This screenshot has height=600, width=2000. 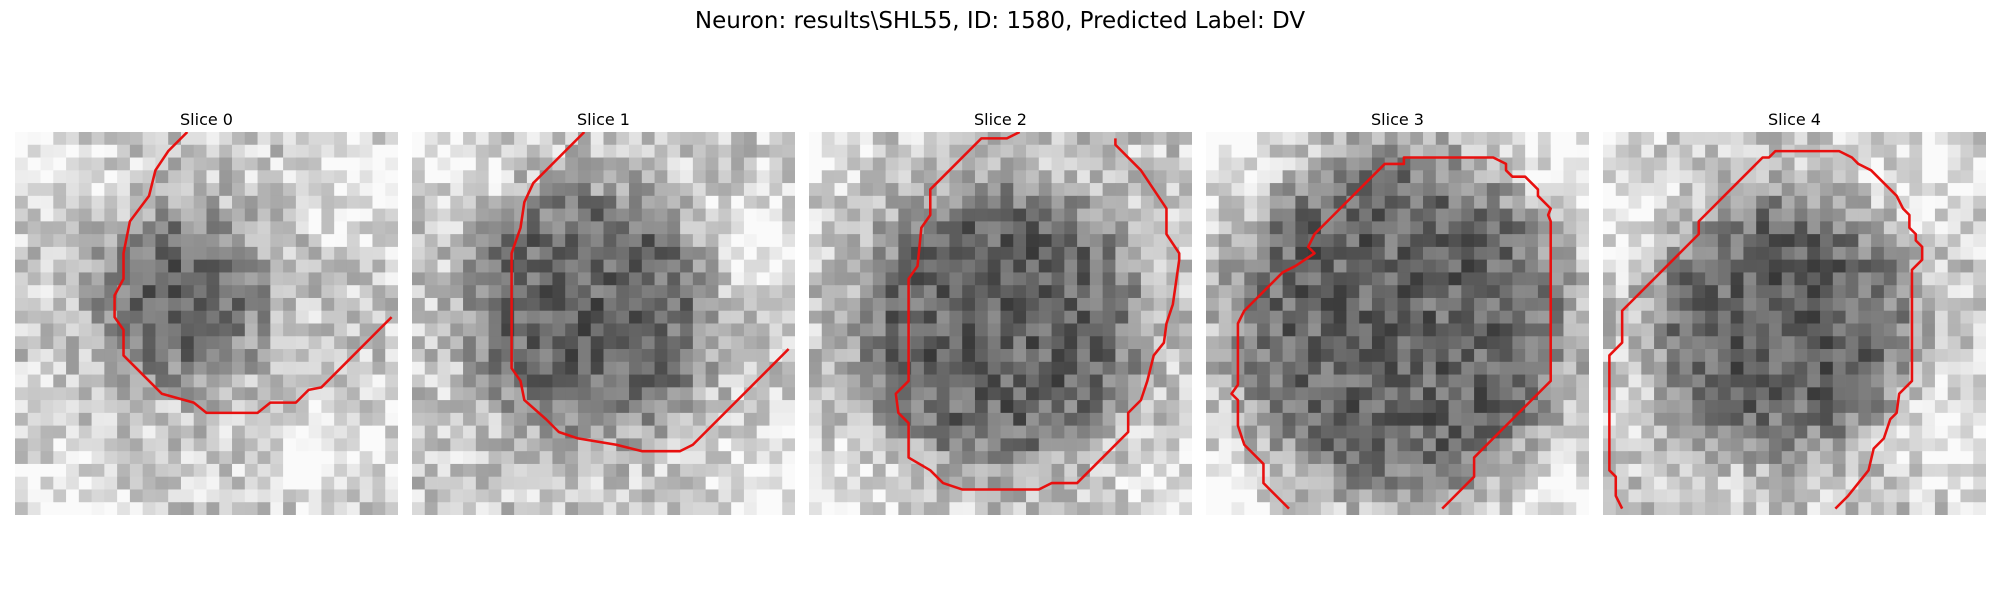 I want to click on slice-panel-1: Slice 1, so click(x=603, y=311).